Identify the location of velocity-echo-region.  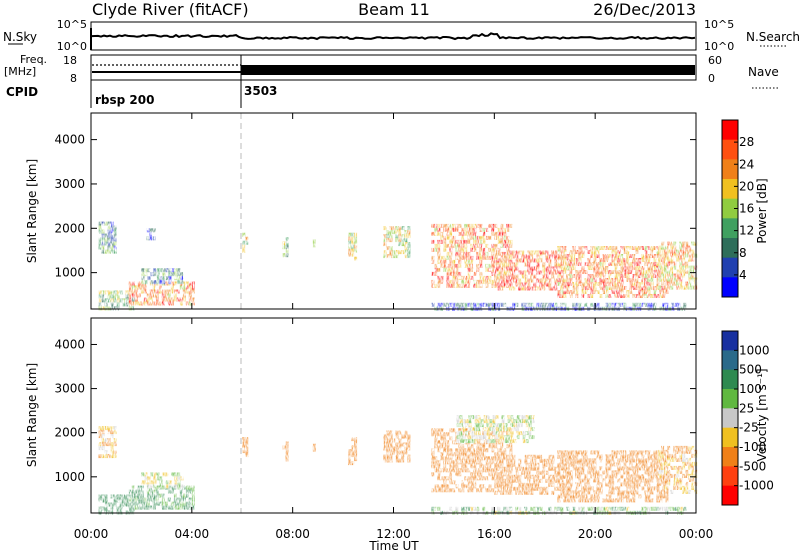
(353, 451).